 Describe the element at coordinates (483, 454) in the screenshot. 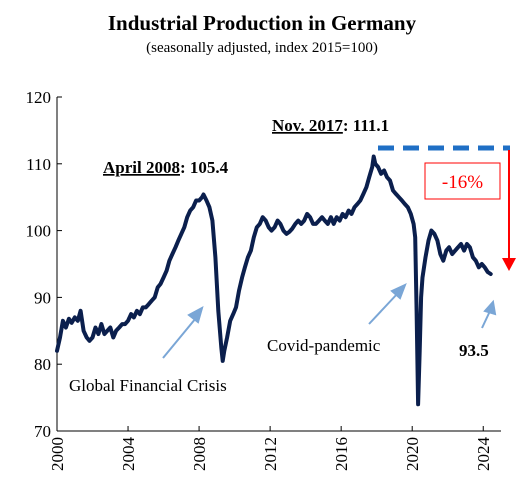

I see `x-tick-label: 2024` at that location.